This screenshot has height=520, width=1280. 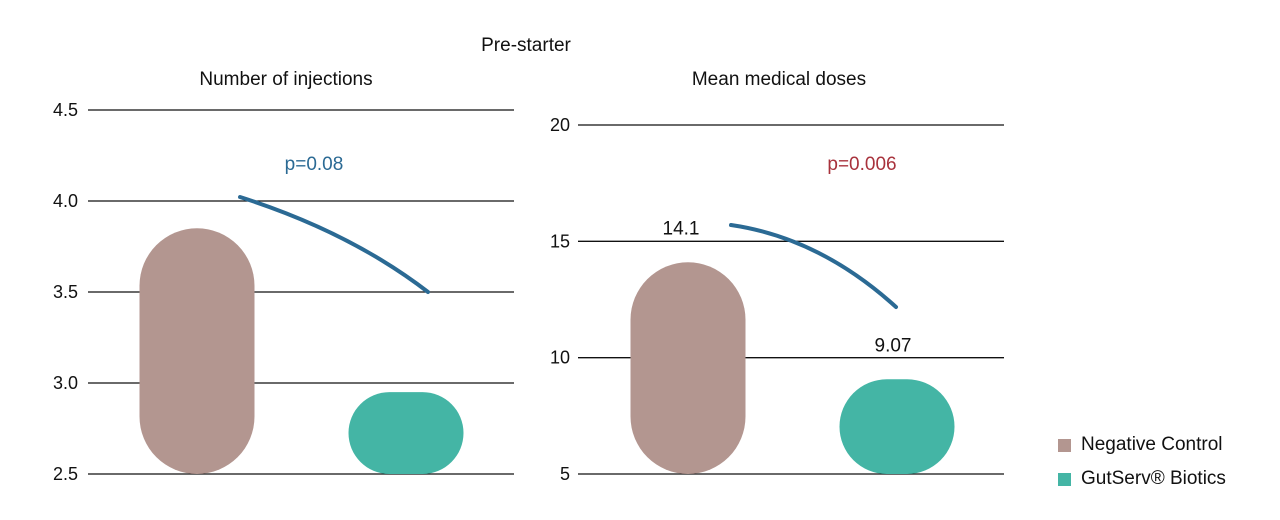 I want to click on y-tick-label: 4.0, so click(x=65, y=201).